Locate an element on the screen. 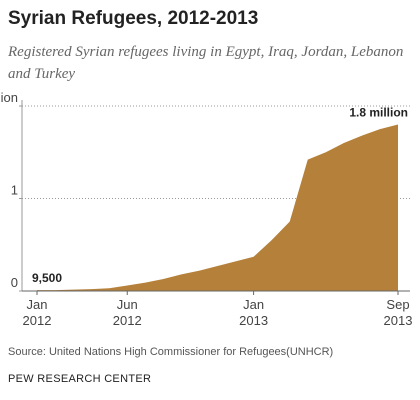 The height and width of the screenshot is (400, 420). chart-subtitle: and Turkey is located at coordinates (41, 74).